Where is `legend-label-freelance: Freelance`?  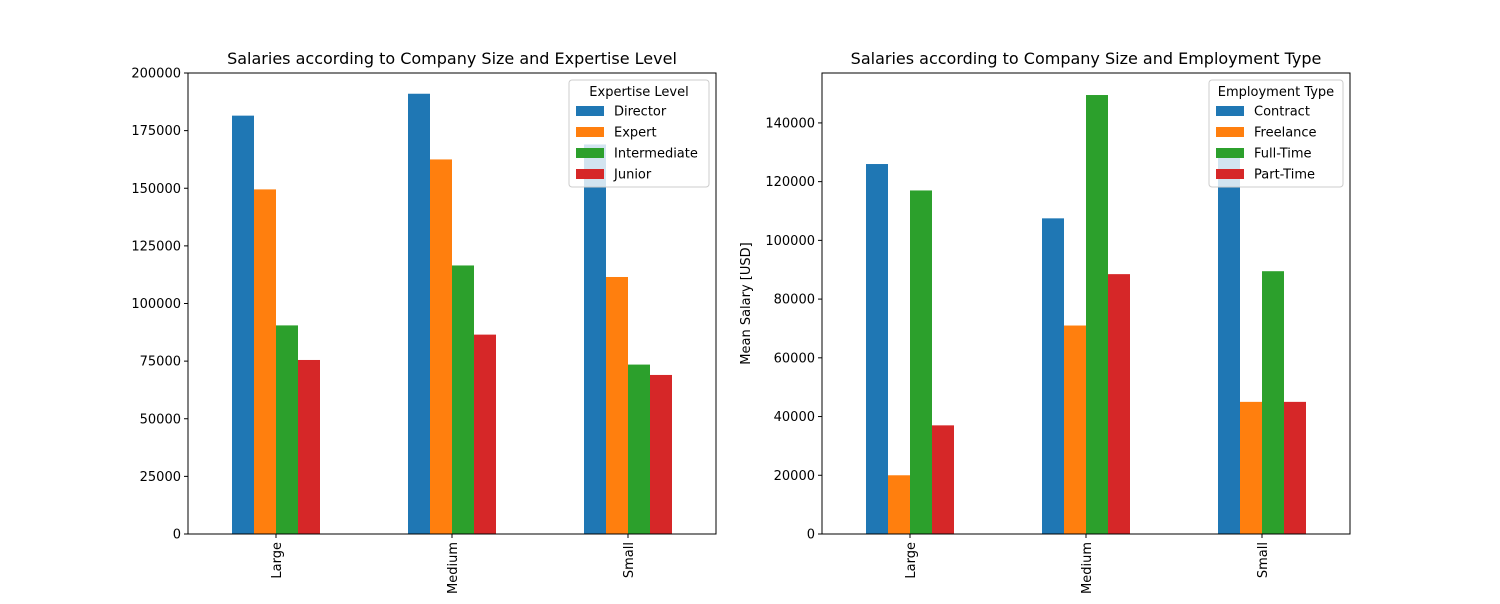 legend-label-freelance: Freelance is located at coordinates (1285, 133).